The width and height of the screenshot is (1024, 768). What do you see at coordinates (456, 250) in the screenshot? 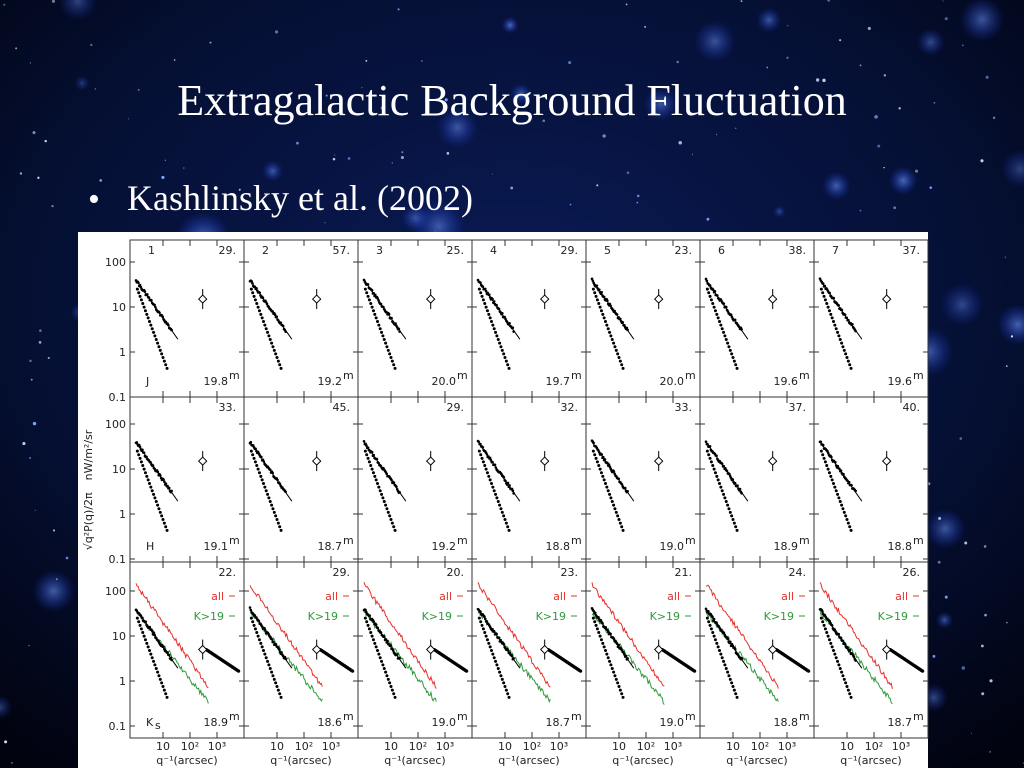
I see `panel-value: 25.` at bounding box center [456, 250].